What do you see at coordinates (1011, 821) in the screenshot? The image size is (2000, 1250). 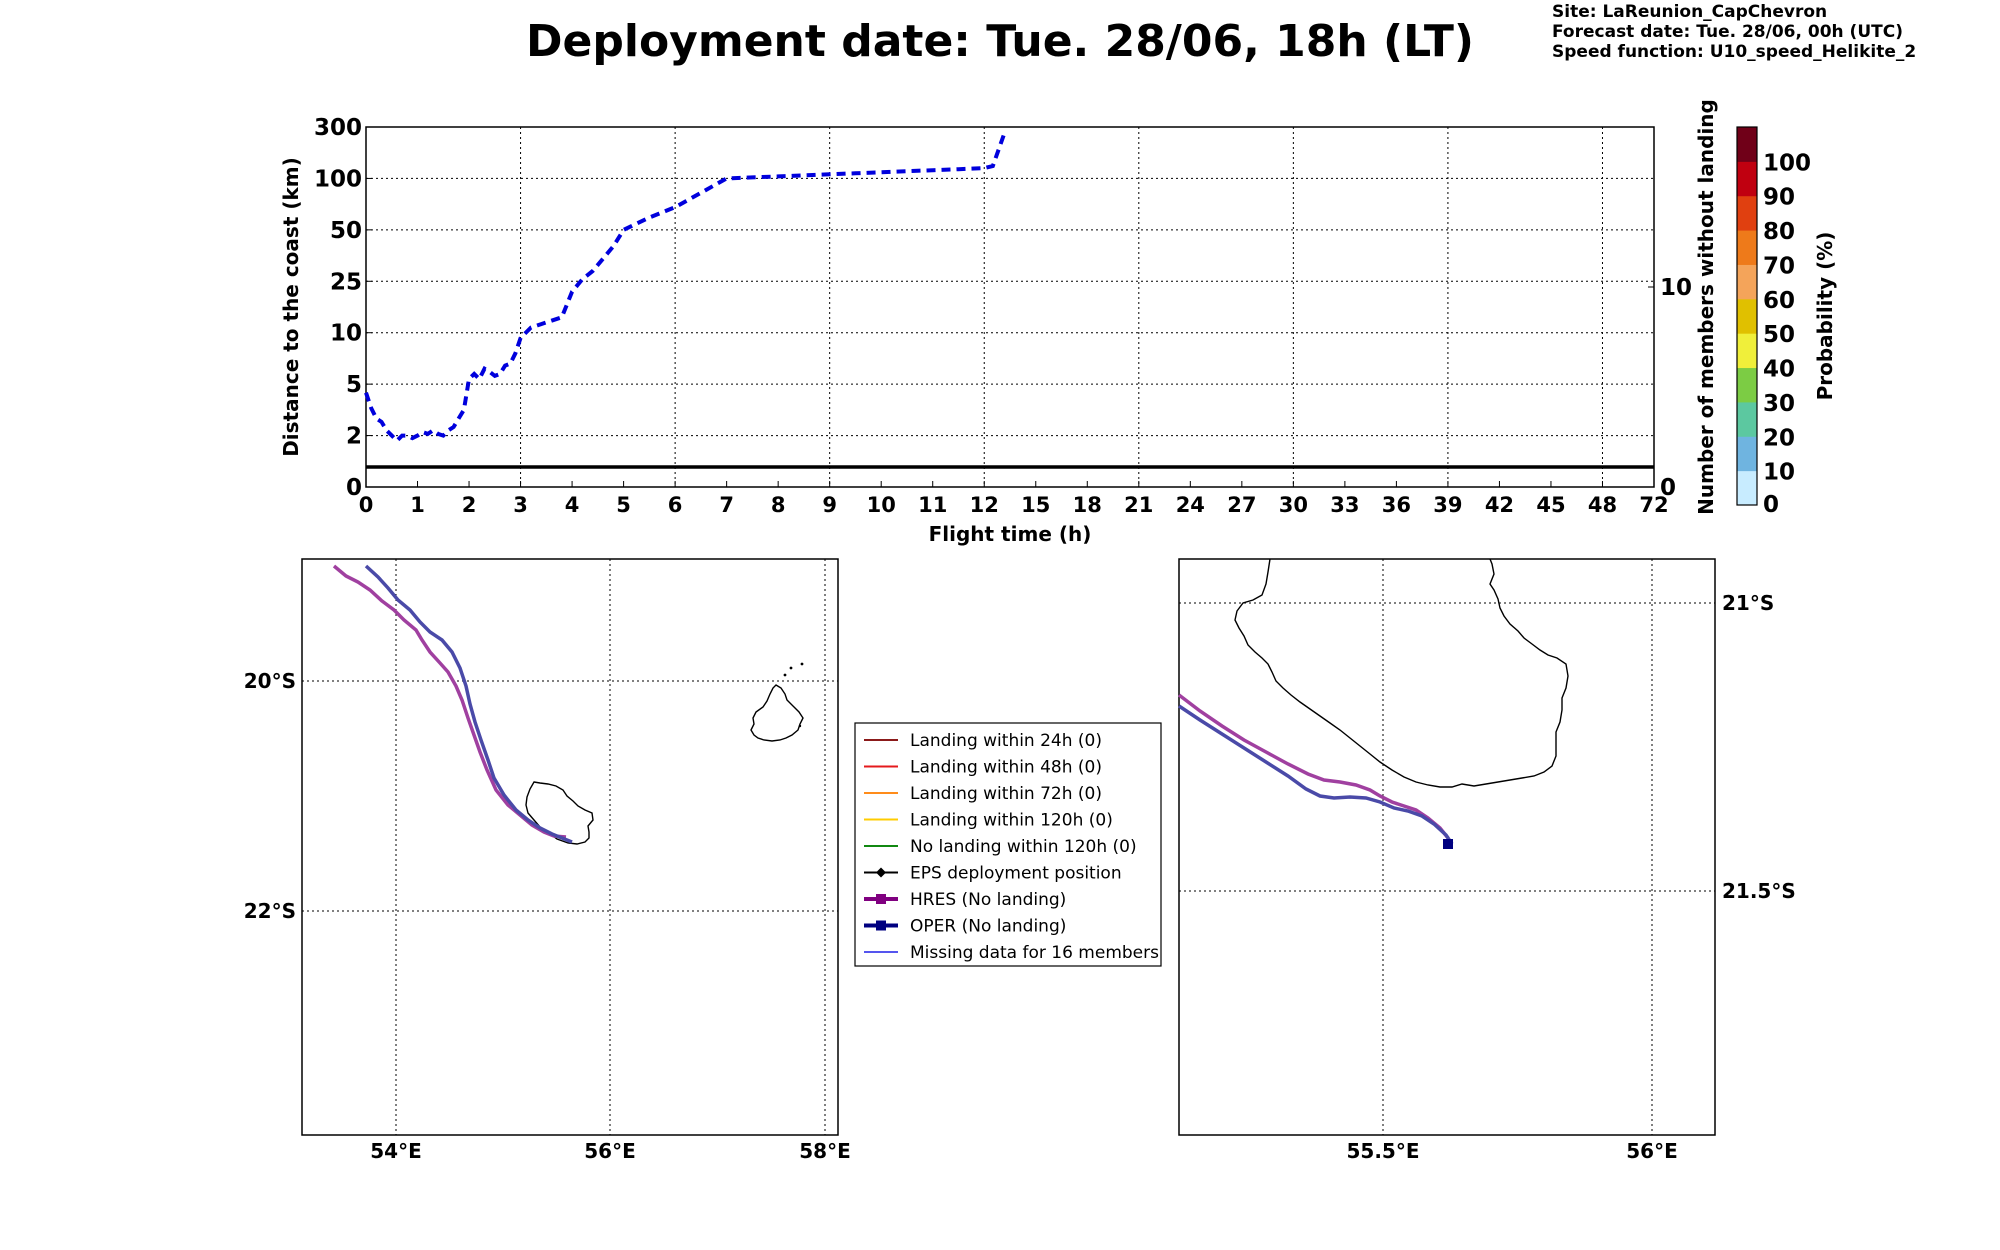 I see `legend-label: Landing within 120h (0)` at bounding box center [1011, 821].